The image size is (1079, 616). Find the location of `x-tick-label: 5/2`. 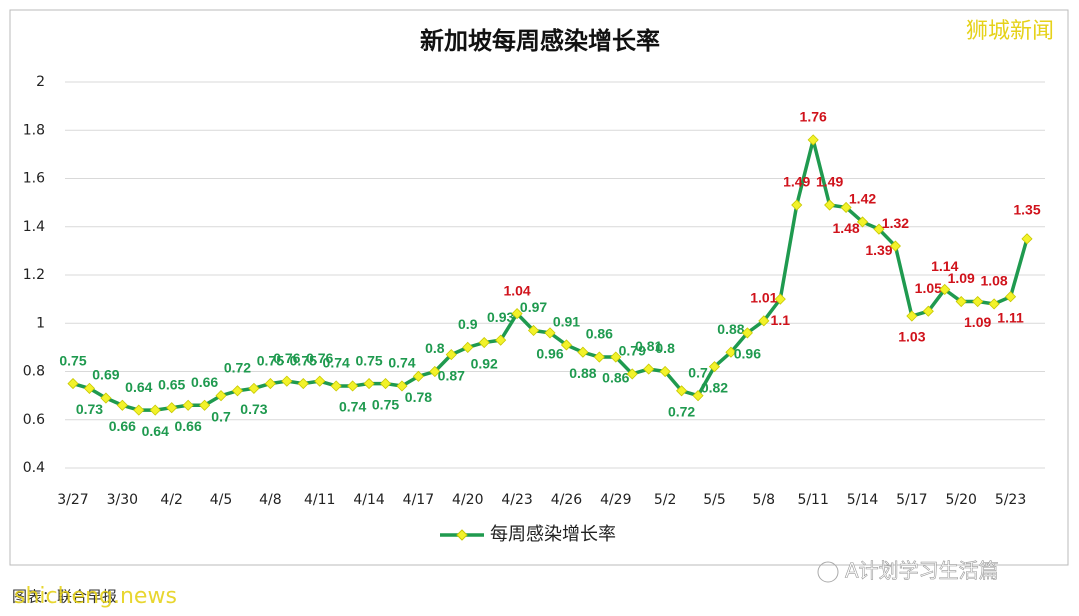

x-tick-label: 5/2 is located at coordinates (665, 500).